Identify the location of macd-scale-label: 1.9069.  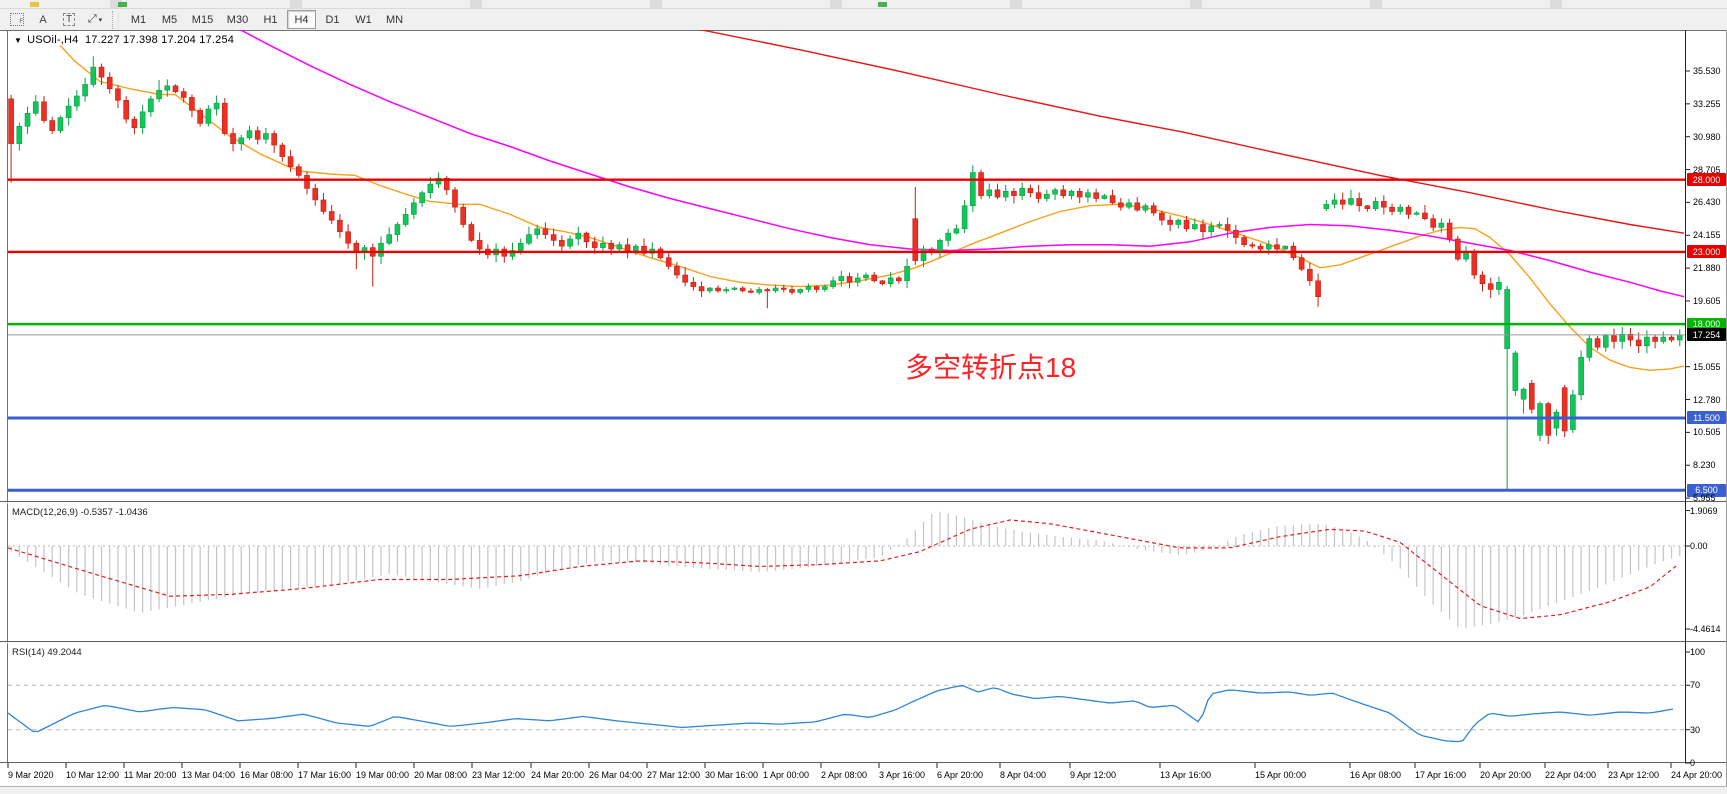
(1704, 510).